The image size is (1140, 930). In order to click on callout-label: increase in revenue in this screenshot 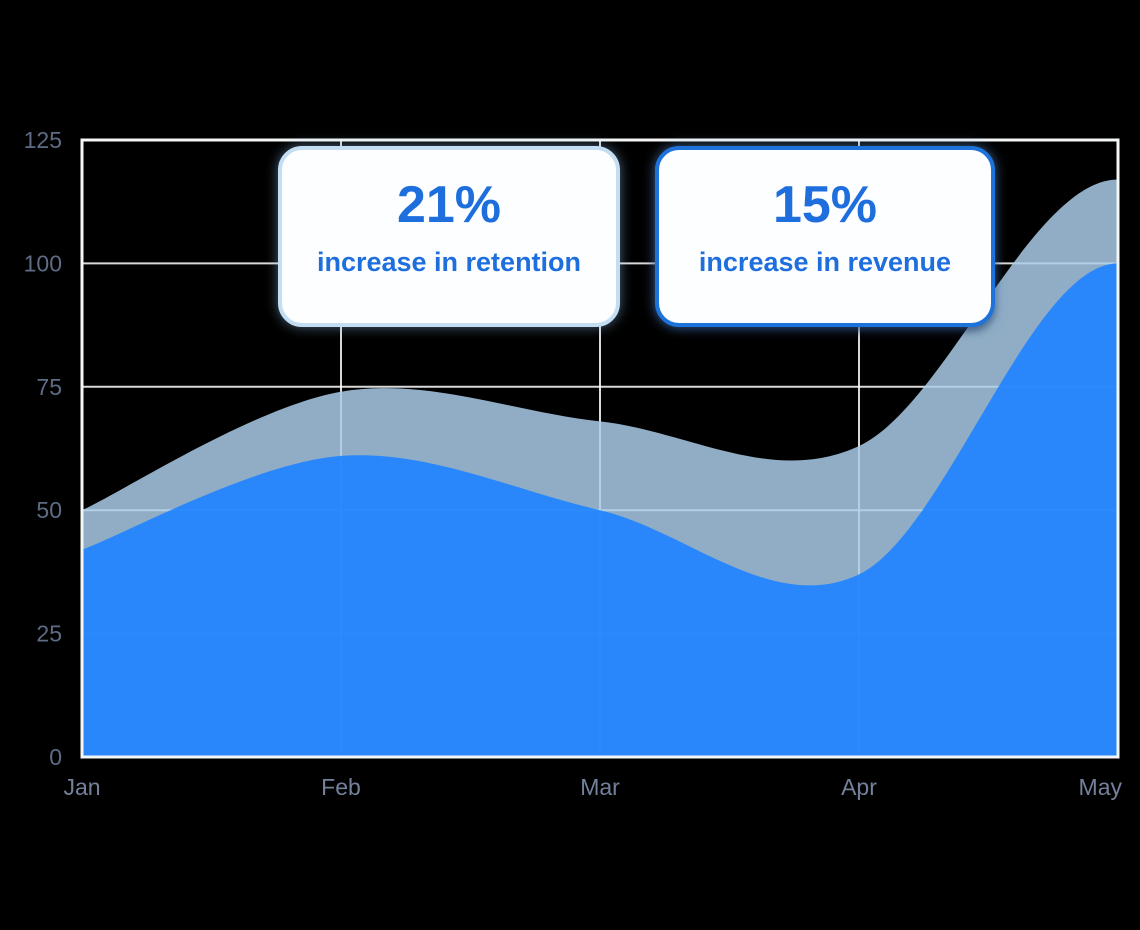, I will do `click(825, 262)`.